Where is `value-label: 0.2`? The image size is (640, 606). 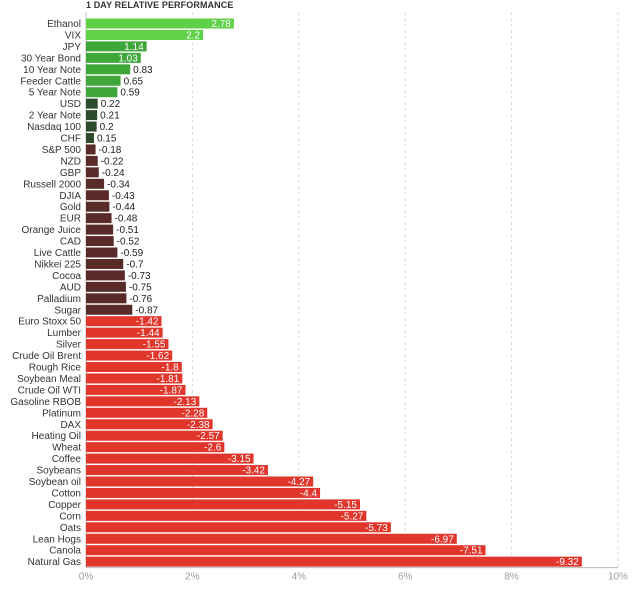 value-label: 0.2 is located at coordinates (107, 127).